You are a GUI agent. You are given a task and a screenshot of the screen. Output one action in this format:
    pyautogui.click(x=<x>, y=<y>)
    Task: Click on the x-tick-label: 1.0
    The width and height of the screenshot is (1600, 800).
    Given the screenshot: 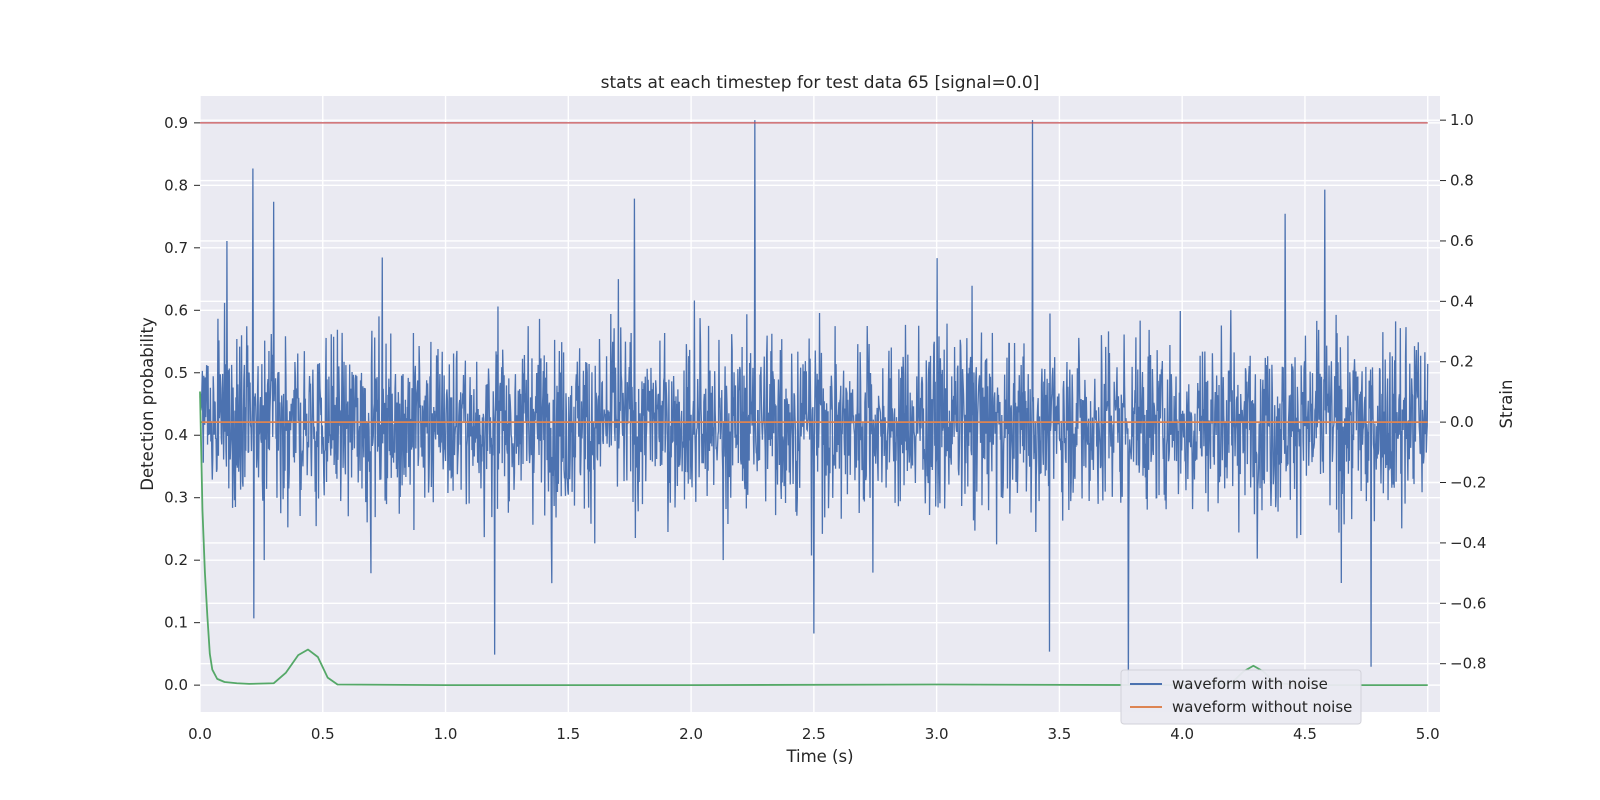 What is the action you would take?
    pyautogui.click(x=446, y=734)
    